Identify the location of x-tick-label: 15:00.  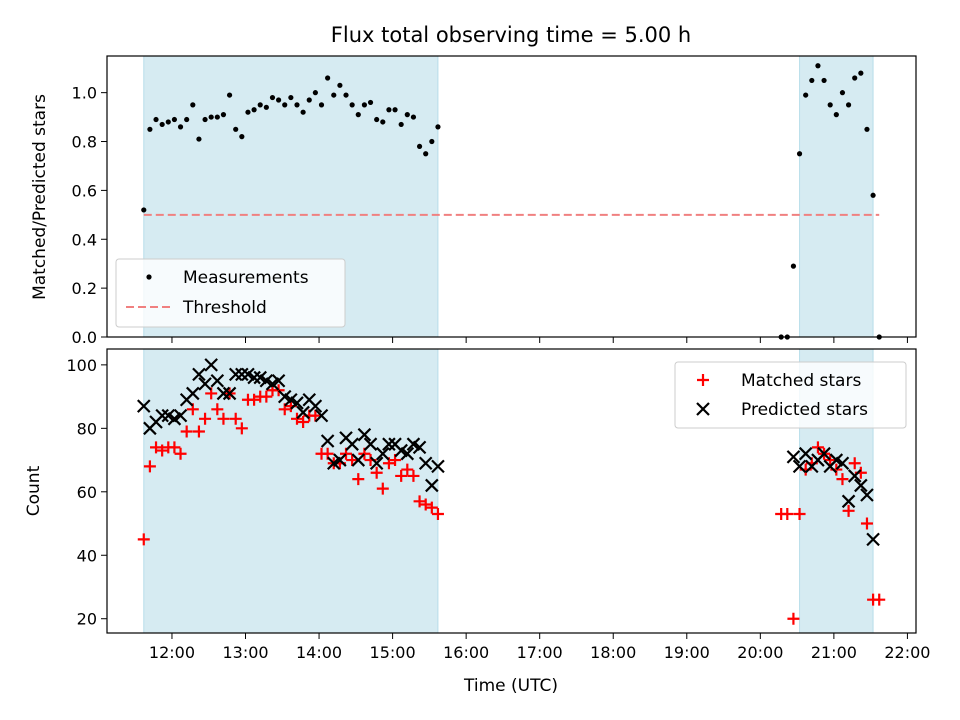
(393, 652).